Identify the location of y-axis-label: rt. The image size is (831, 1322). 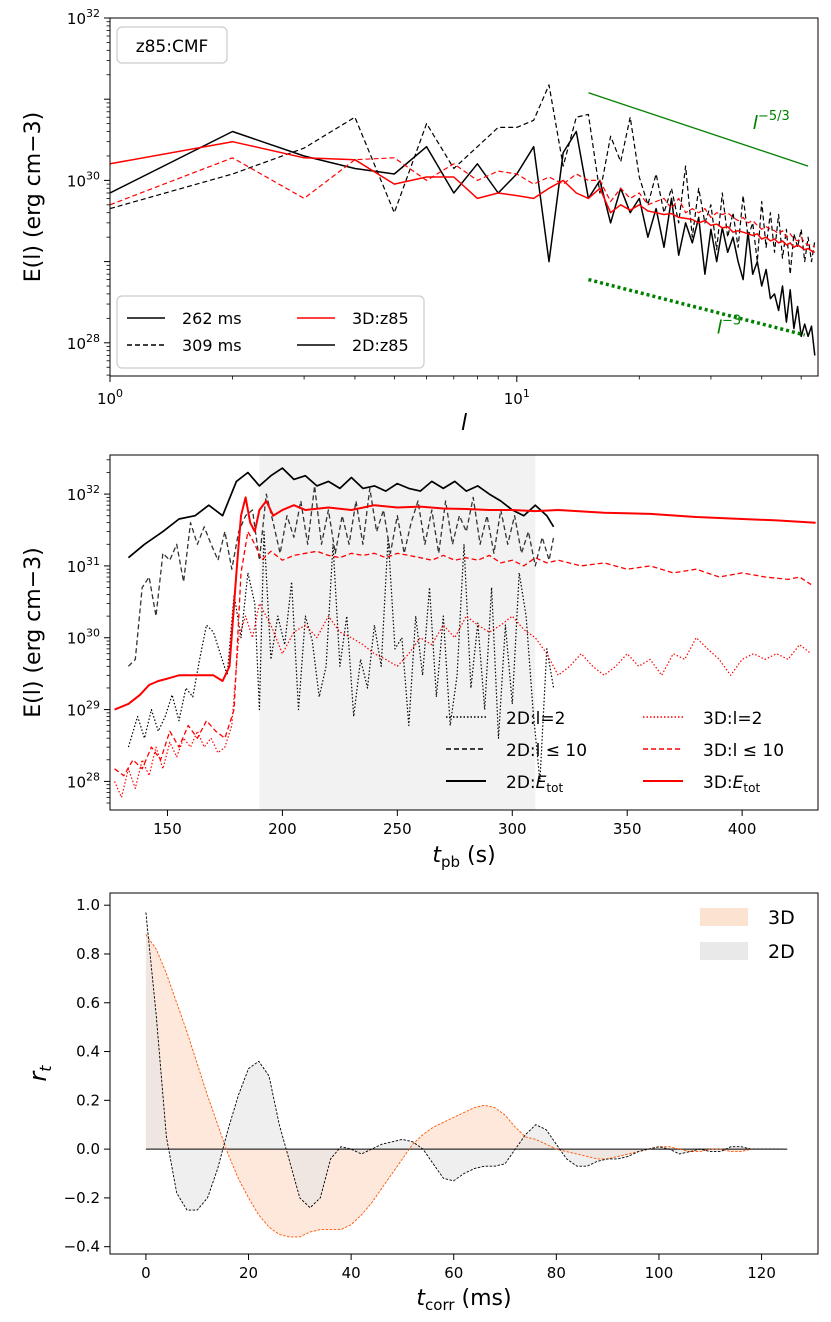
(39, 1073).